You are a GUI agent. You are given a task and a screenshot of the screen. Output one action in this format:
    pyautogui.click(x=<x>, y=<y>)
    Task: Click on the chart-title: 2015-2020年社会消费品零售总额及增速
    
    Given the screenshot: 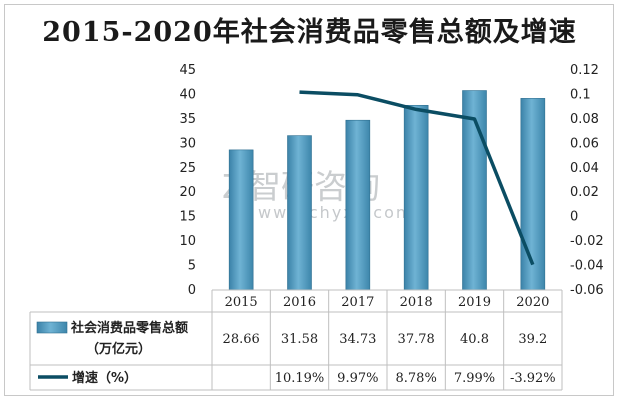 What is the action you would take?
    pyautogui.click(x=309, y=32)
    